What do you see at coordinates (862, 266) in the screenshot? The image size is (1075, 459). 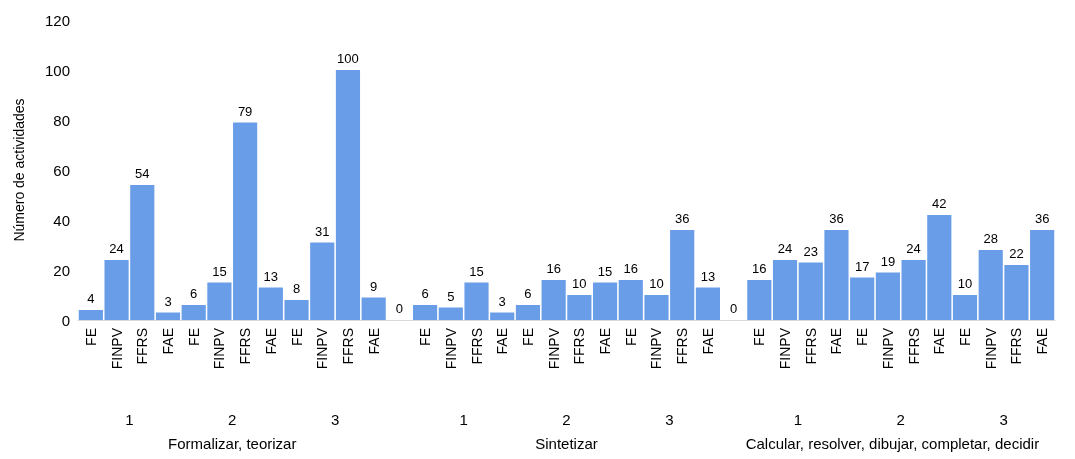 I see `data-label: 17` at bounding box center [862, 266].